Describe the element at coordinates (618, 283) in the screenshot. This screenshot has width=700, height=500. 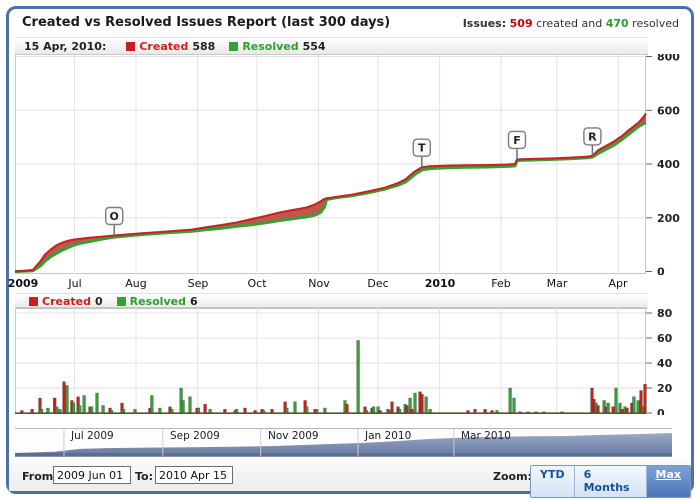
I see `x-axis-label: Apr` at that location.